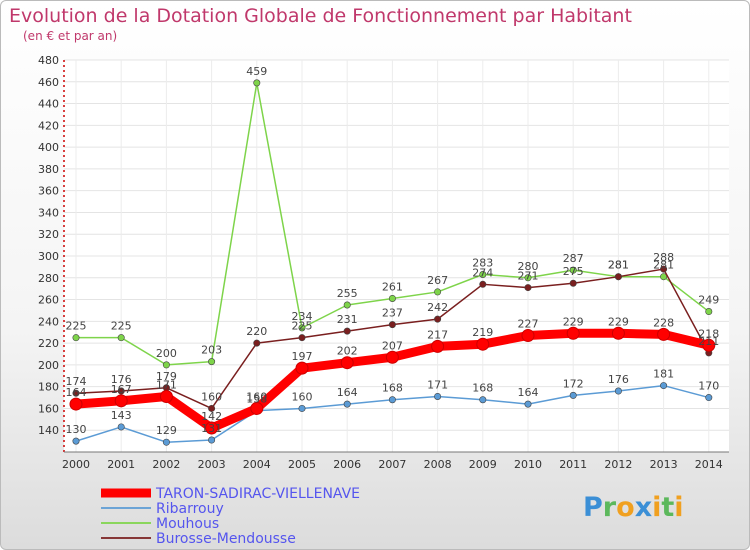  What do you see at coordinates (121, 464) in the screenshot?
I see `x-tick-label: 2001` at bounding box center [121, 464].